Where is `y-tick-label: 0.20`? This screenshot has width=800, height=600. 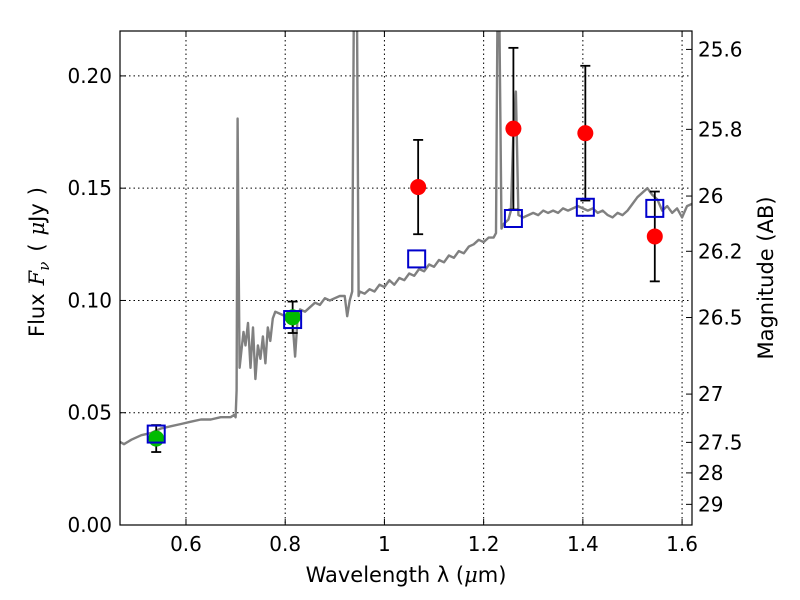 y-tick-label: 0.20 is located at coordinates (89, 76).